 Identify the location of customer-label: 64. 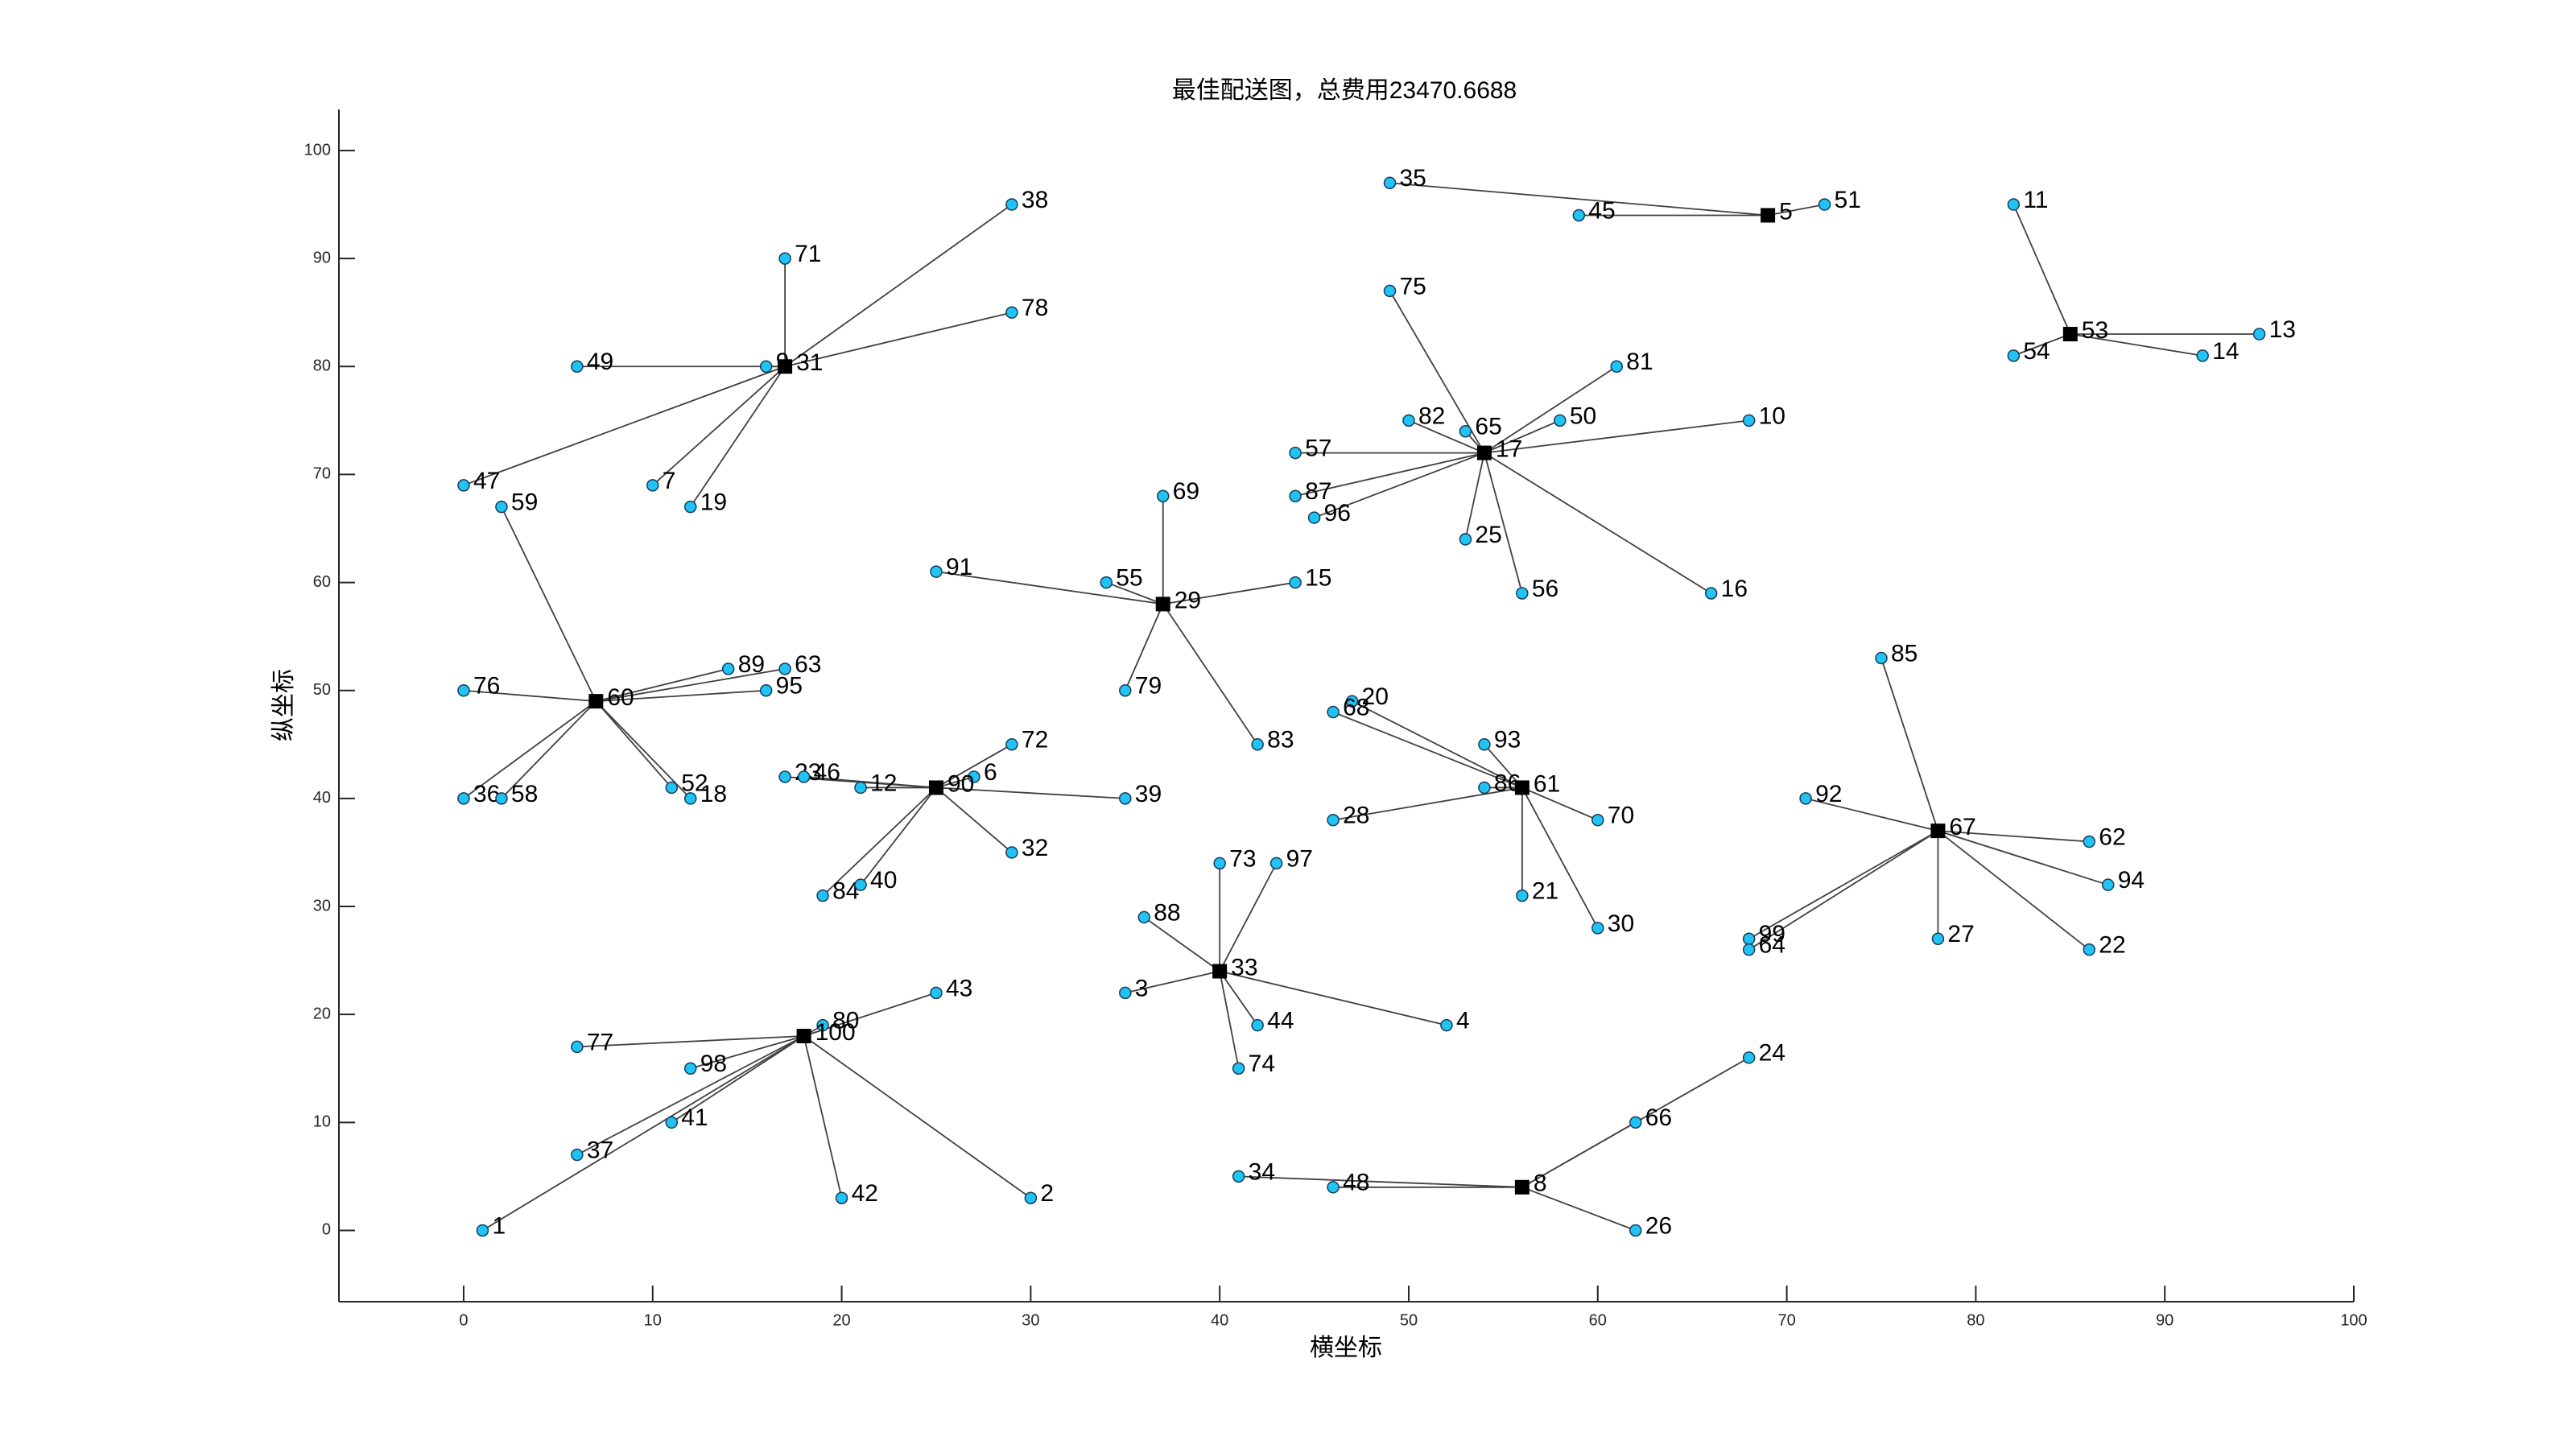
(1772, 945).